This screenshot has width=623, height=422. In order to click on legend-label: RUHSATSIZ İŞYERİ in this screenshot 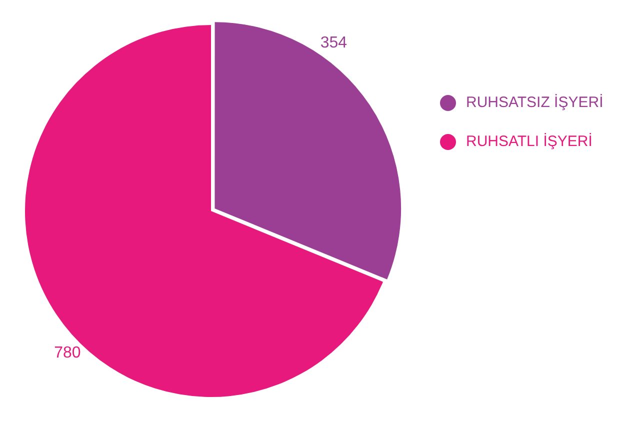, I will do `click(535, 102)`.